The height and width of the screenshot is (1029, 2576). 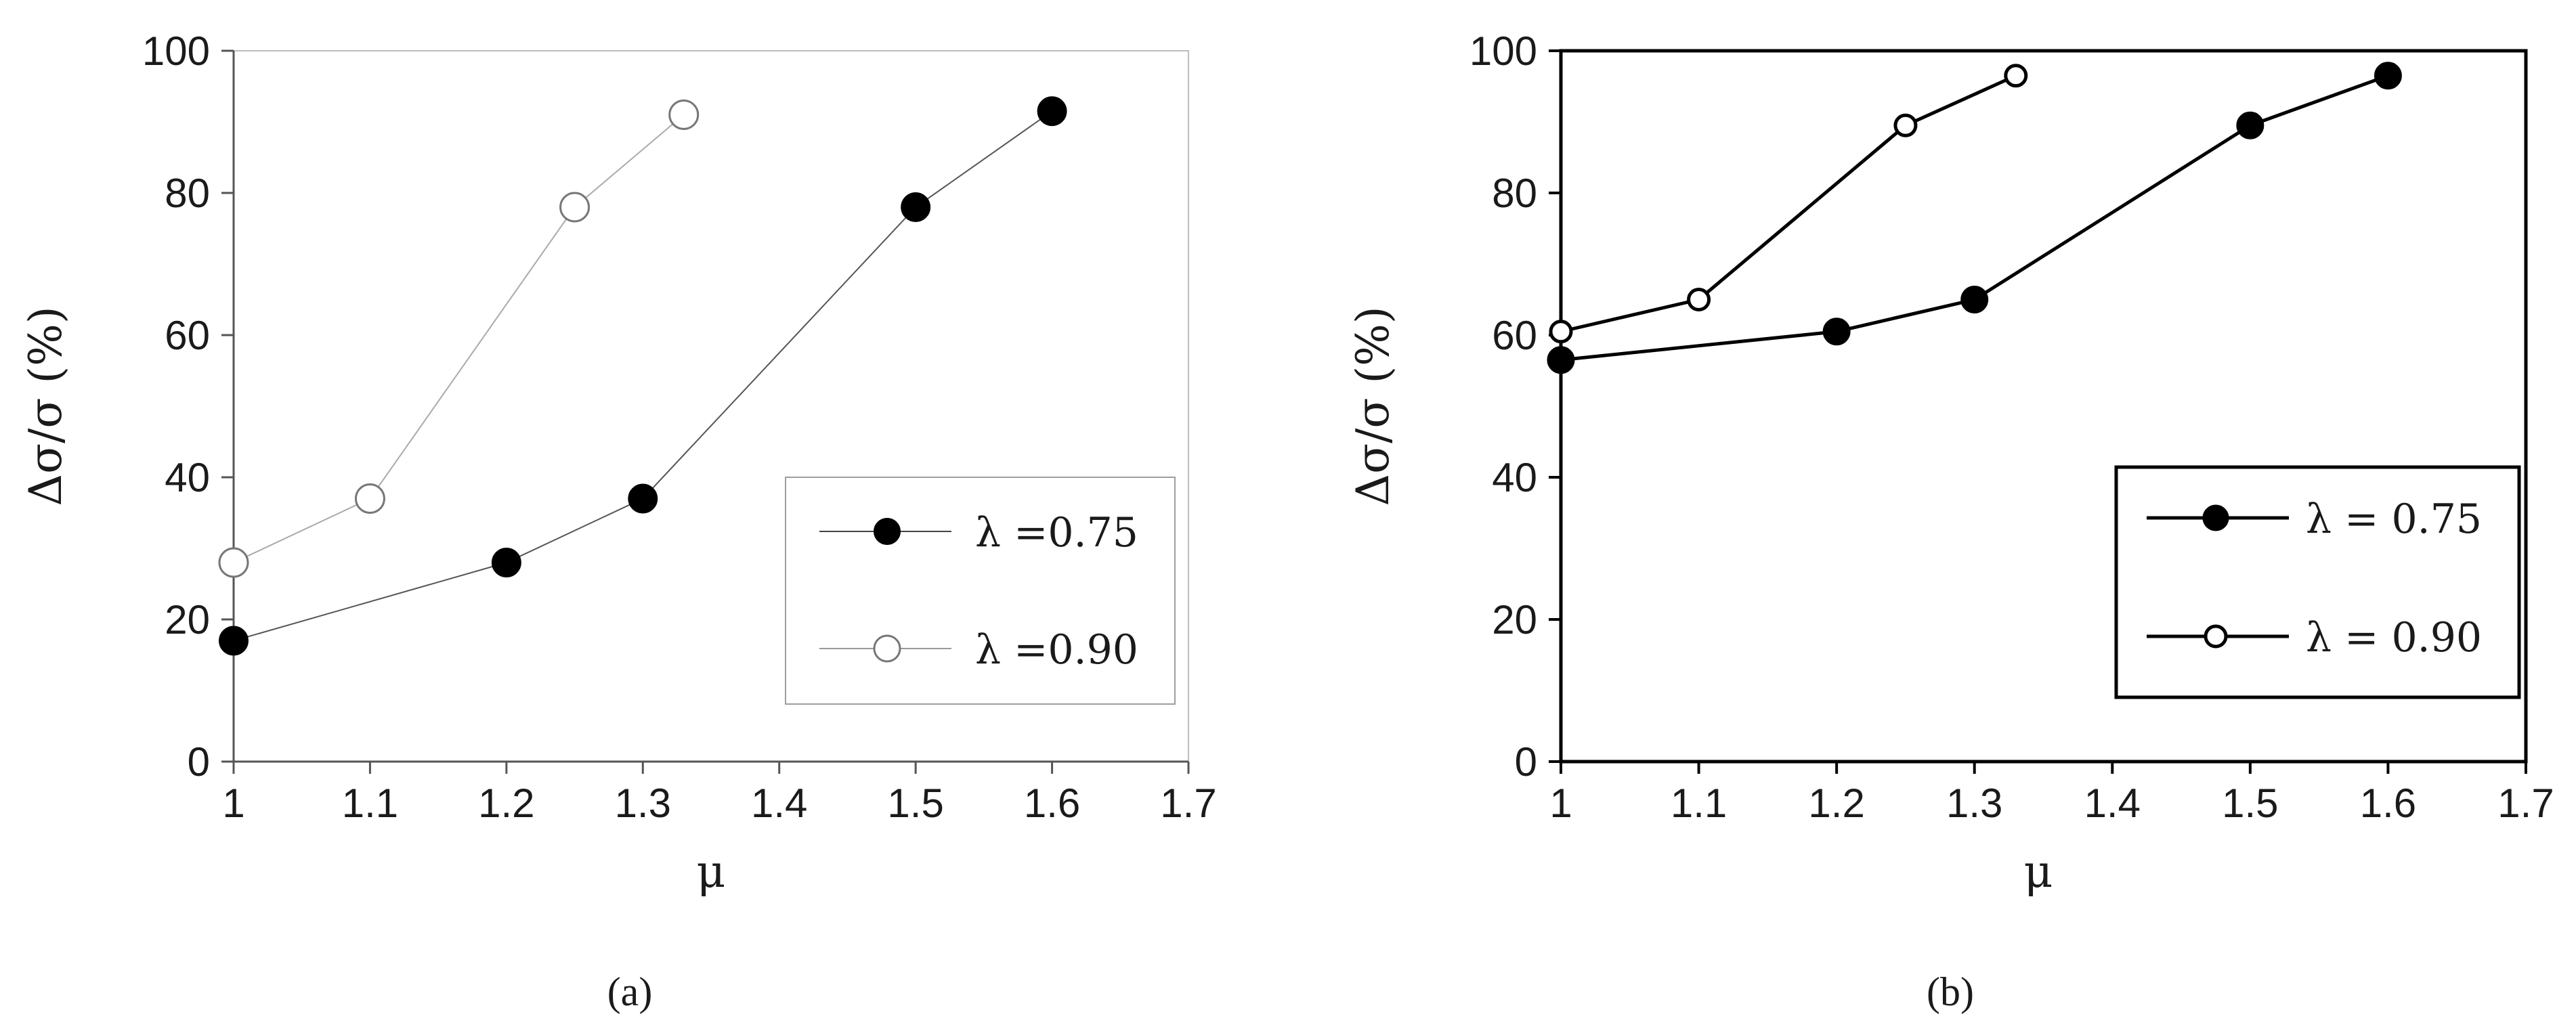 I want to click on legend-marker-0-a, so click(x=887, y=531).